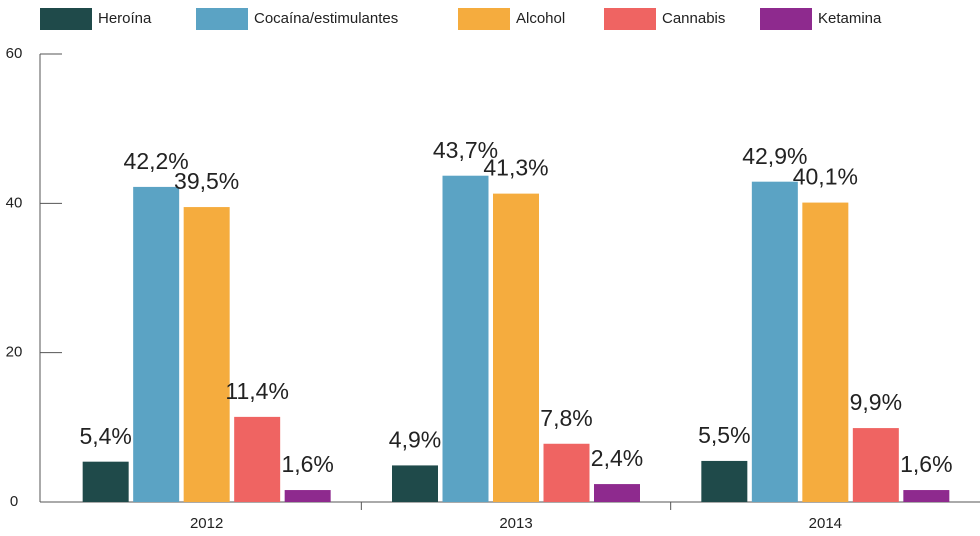 The image size is (980, 536). I want to click on legend-label: Heroína, so click(125, 18).